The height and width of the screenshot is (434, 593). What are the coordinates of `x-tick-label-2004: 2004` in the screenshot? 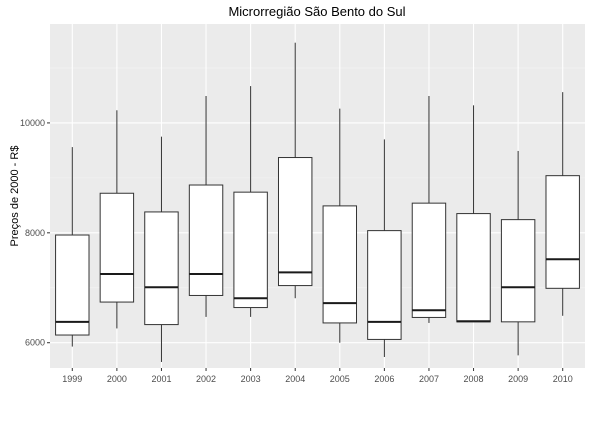 It's located at (295, 379).